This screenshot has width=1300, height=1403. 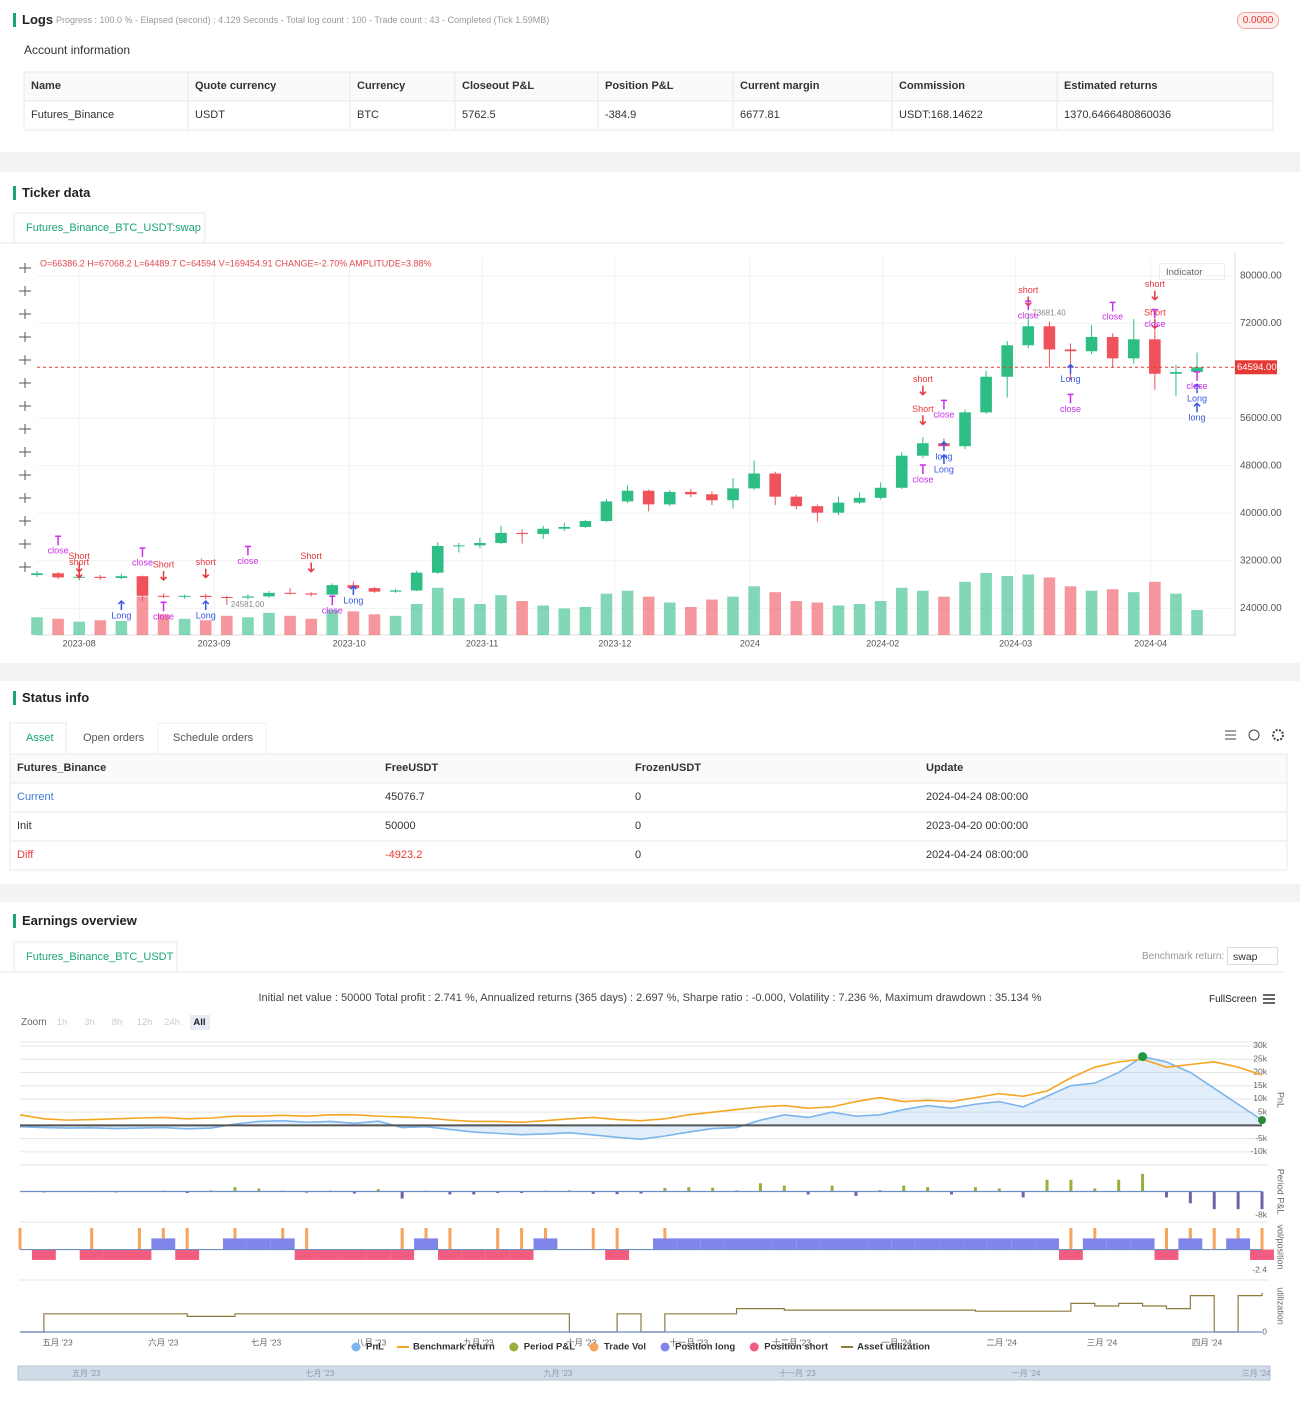 What do you see at coordinates (117, 1022) in the screenshot?
I see `zoom-button: 8h` at bounding box center [117, 1022].